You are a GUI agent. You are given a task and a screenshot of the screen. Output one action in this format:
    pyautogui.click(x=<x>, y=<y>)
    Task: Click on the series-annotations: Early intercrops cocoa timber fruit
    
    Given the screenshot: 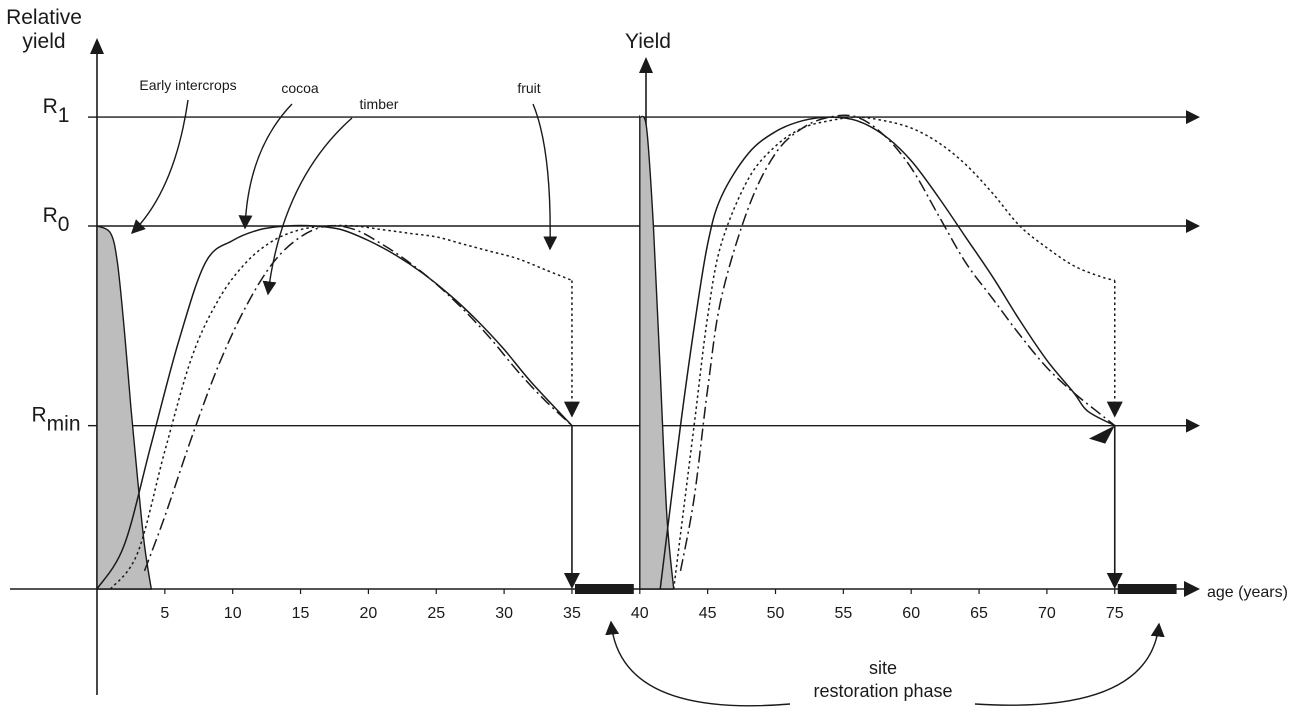 What is the action you would take?
    pyautogui.click(x=344, y=186)
    